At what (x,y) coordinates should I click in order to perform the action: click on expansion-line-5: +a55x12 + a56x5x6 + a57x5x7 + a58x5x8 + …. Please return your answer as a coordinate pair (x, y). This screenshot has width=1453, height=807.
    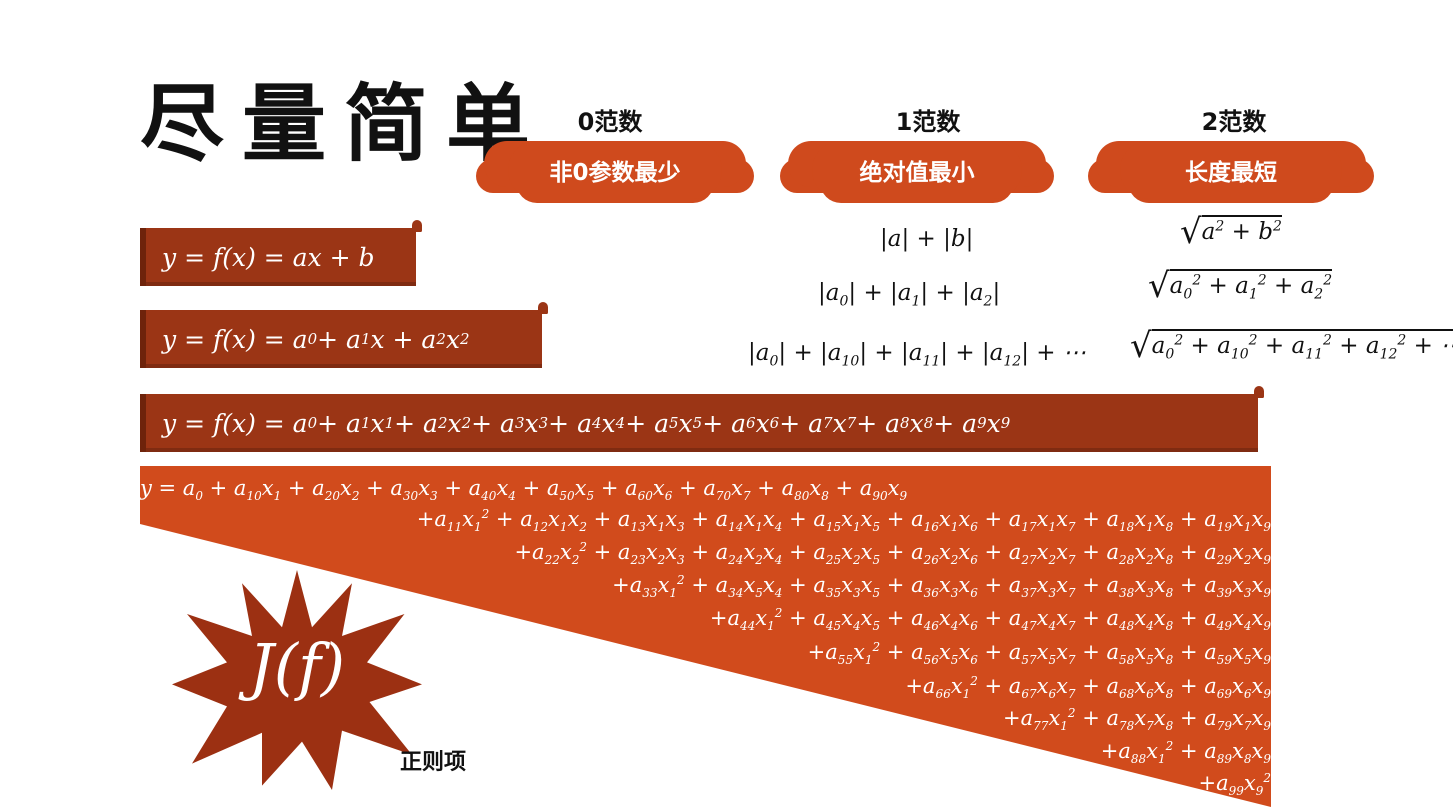
    Looking at the image, I should click on (1039, 654).